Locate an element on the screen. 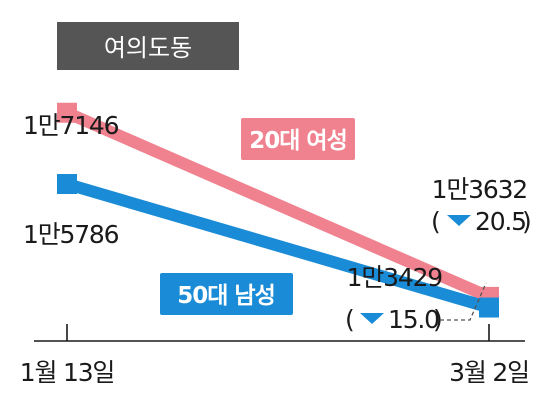 The image size is (550, 403). change-label-50s-male: ( 15.0 ) is located at coordinates (394, 319).